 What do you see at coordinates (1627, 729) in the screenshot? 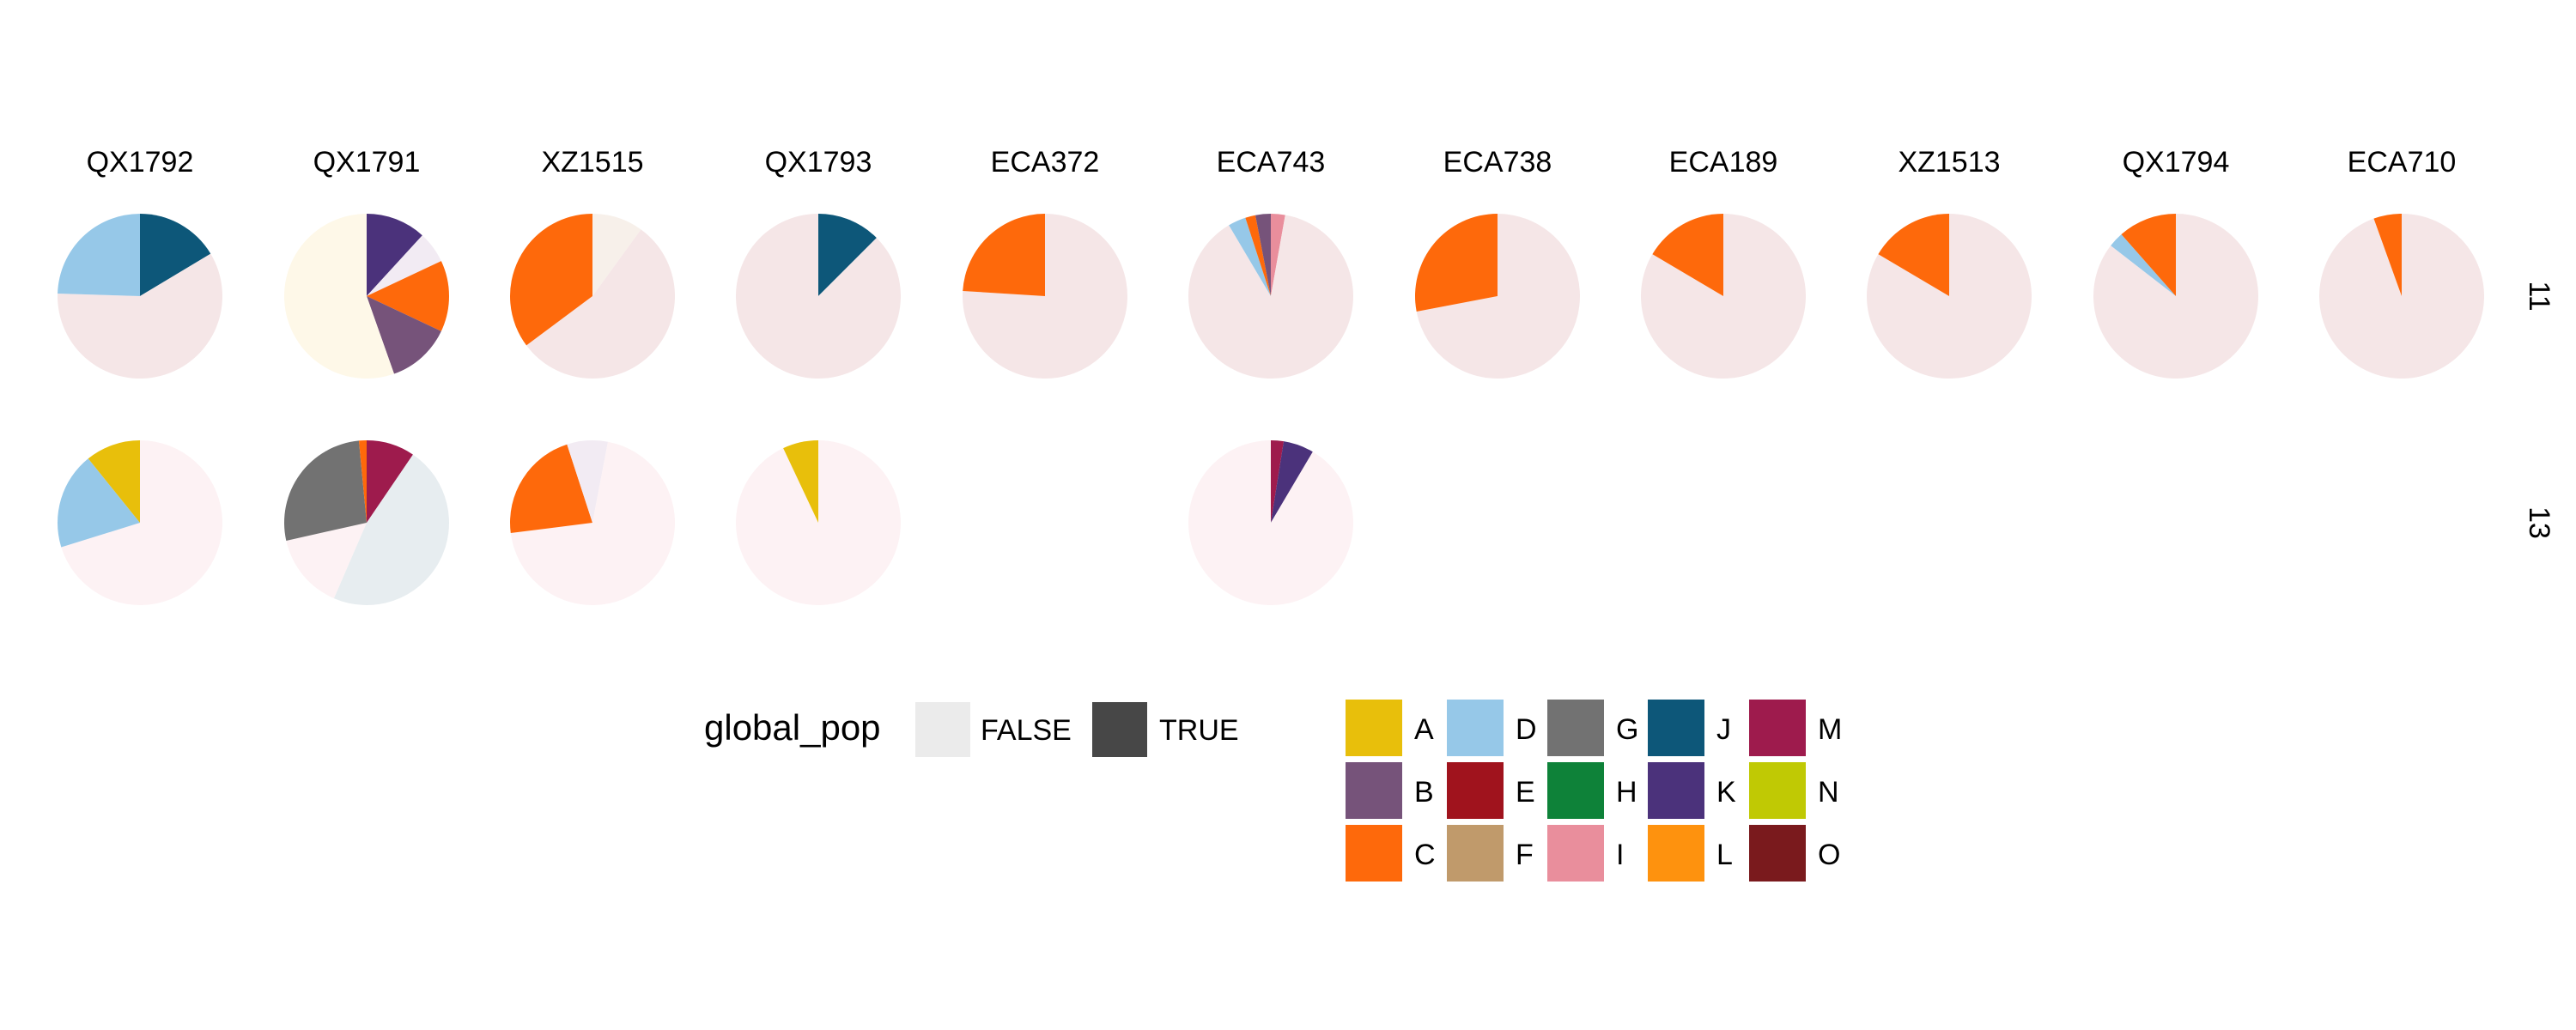
I see `legend-label-g: G` at bounding box center [1627, 729].